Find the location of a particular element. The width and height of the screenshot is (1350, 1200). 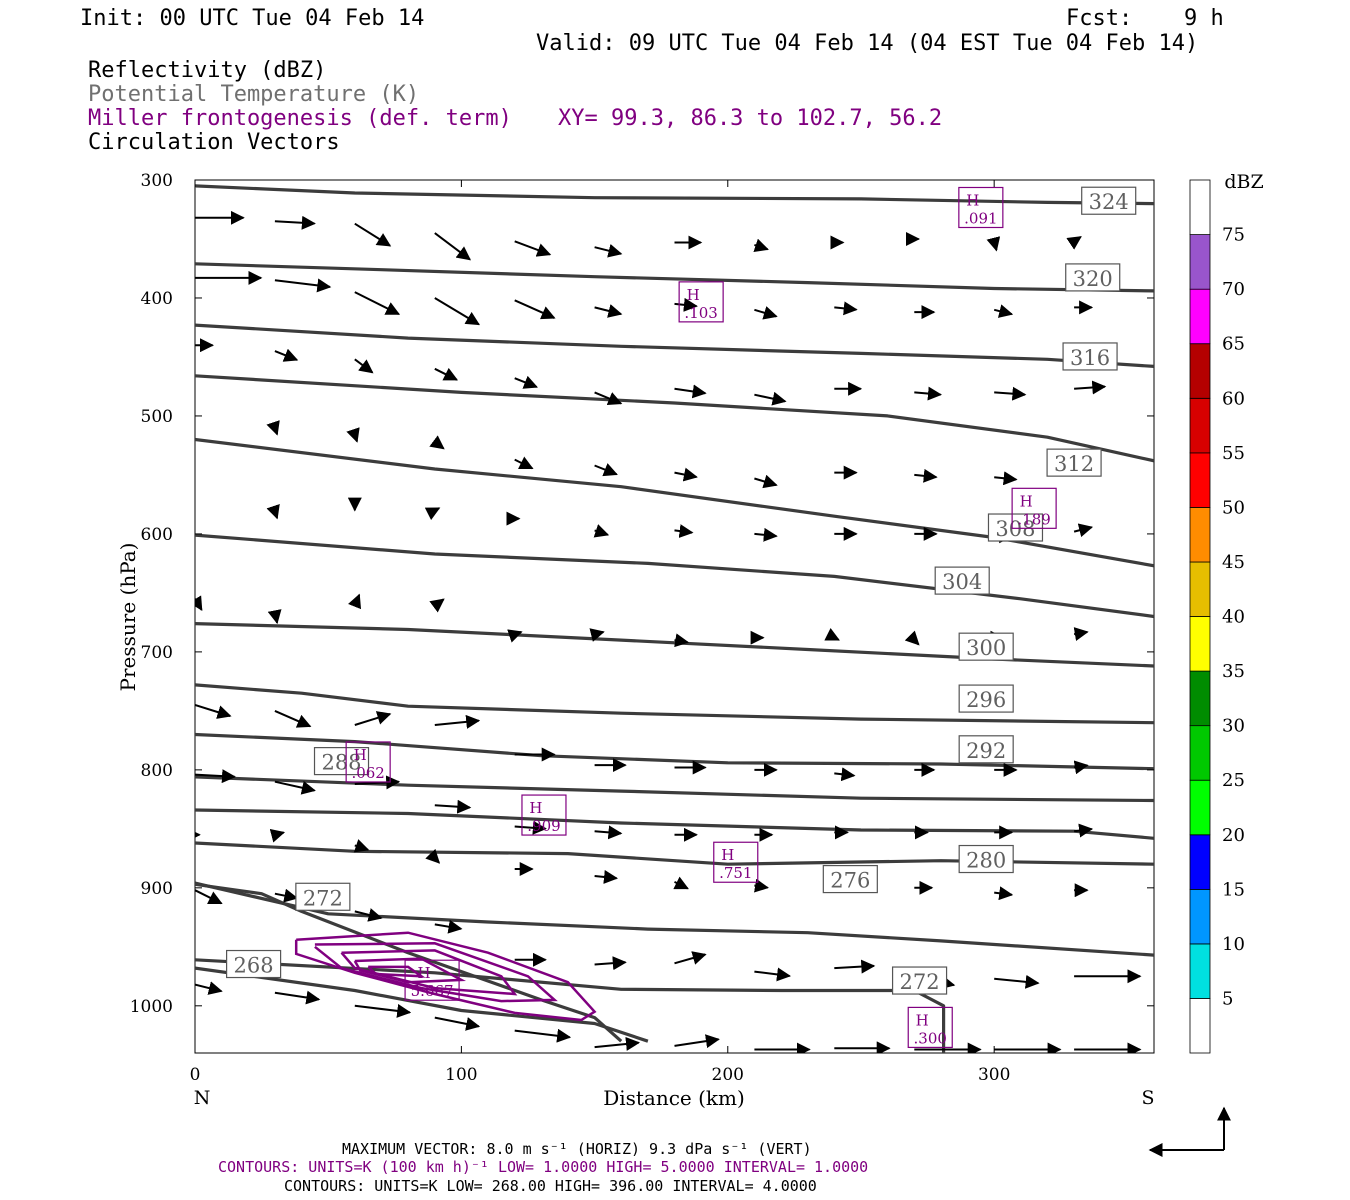

theta-label-312: 312 is located at coordinates (1074, 462).